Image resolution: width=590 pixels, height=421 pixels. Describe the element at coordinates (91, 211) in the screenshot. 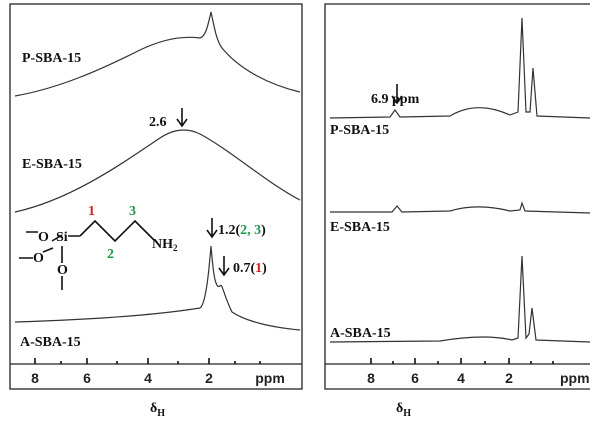

I see `carbon-number: 1` at that location.